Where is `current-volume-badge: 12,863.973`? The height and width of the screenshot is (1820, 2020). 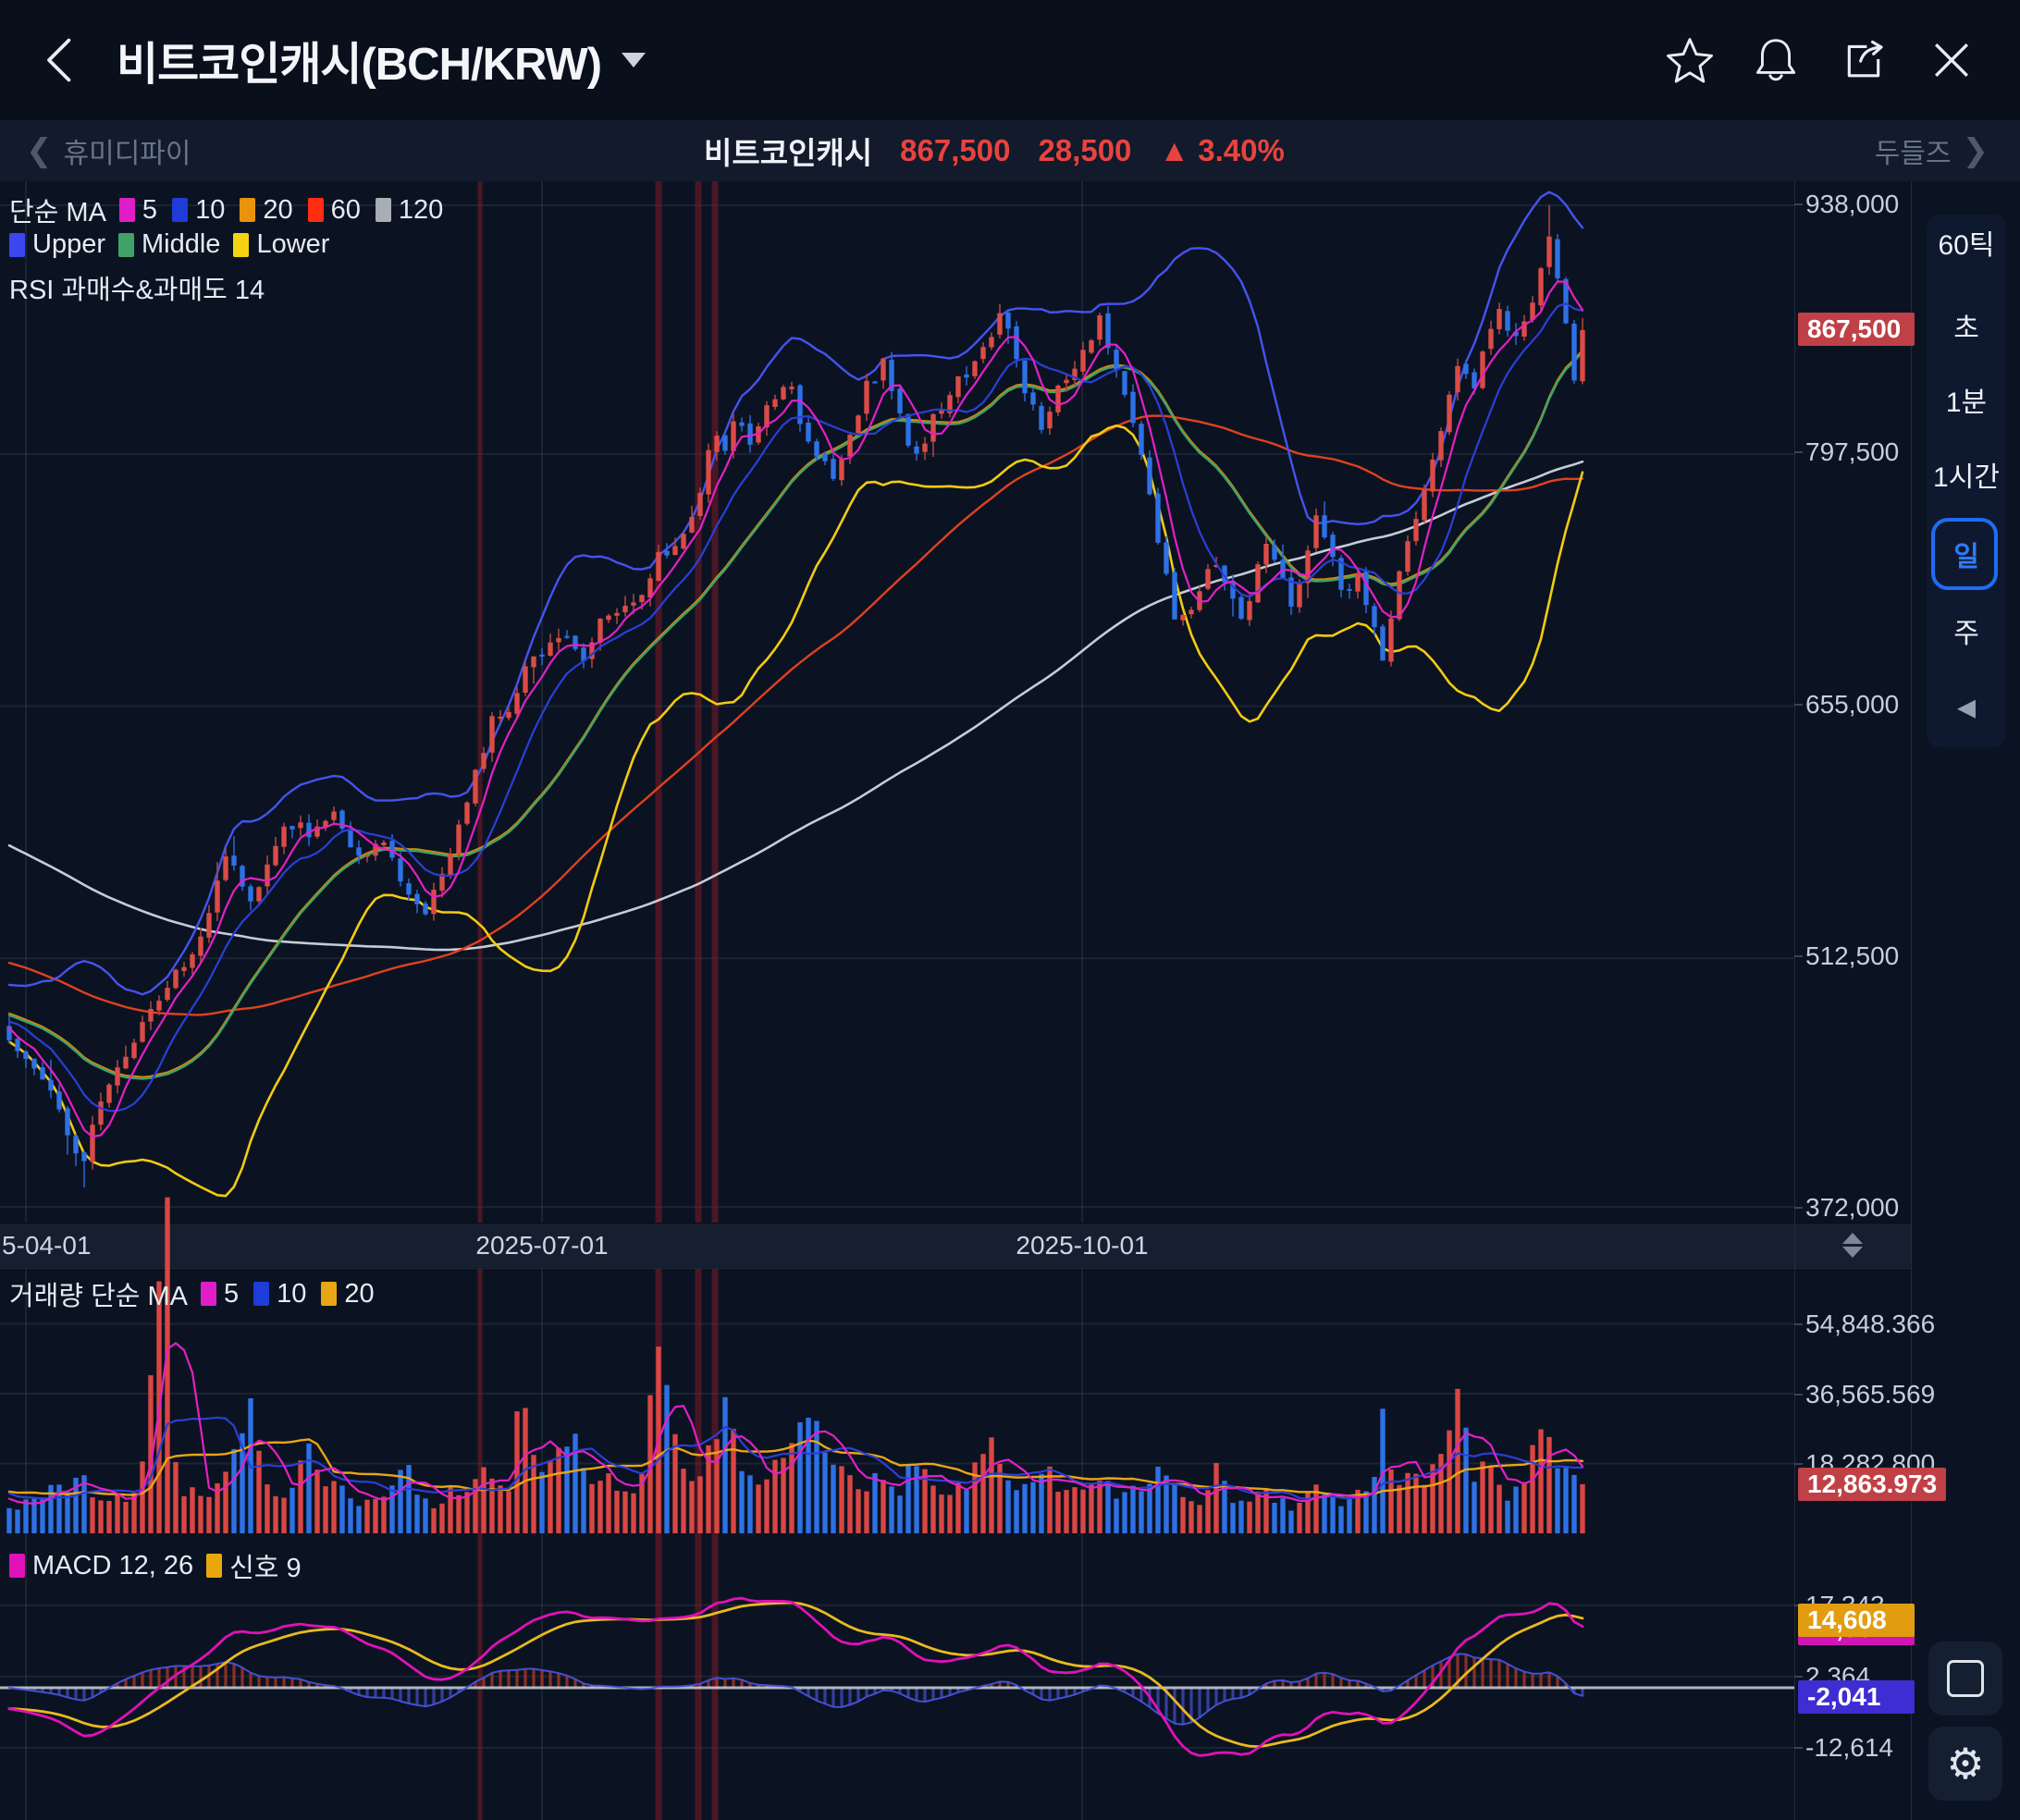 current-volume-badge: 12,863.973 is located at coordinates (1873, 1484).